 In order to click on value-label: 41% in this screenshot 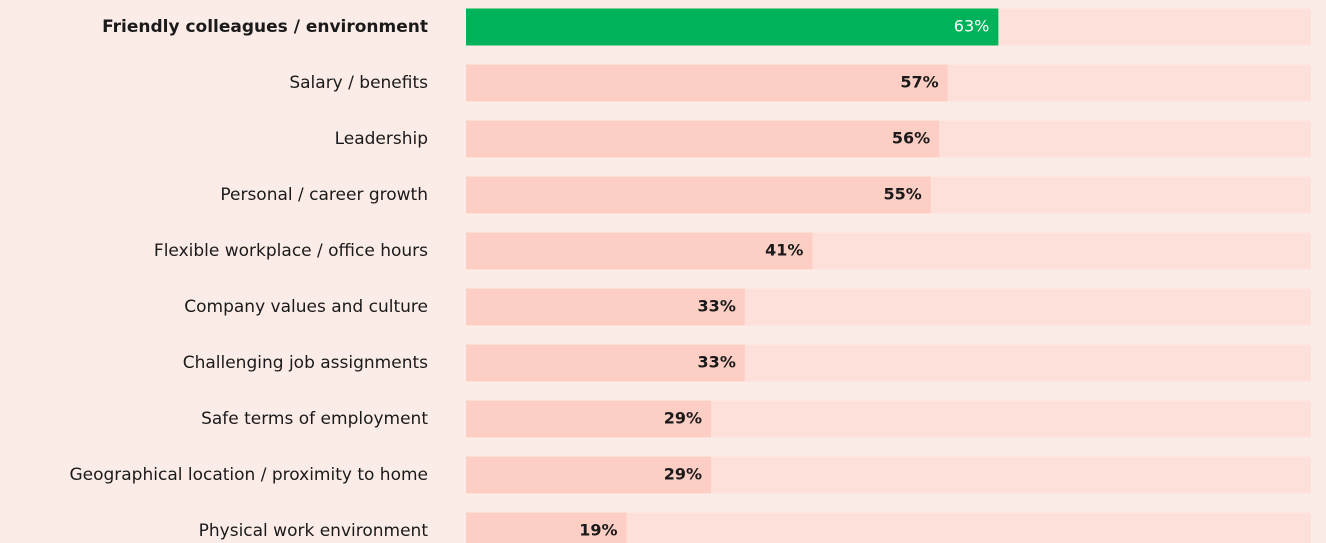, I will do `click(784, 250)`.